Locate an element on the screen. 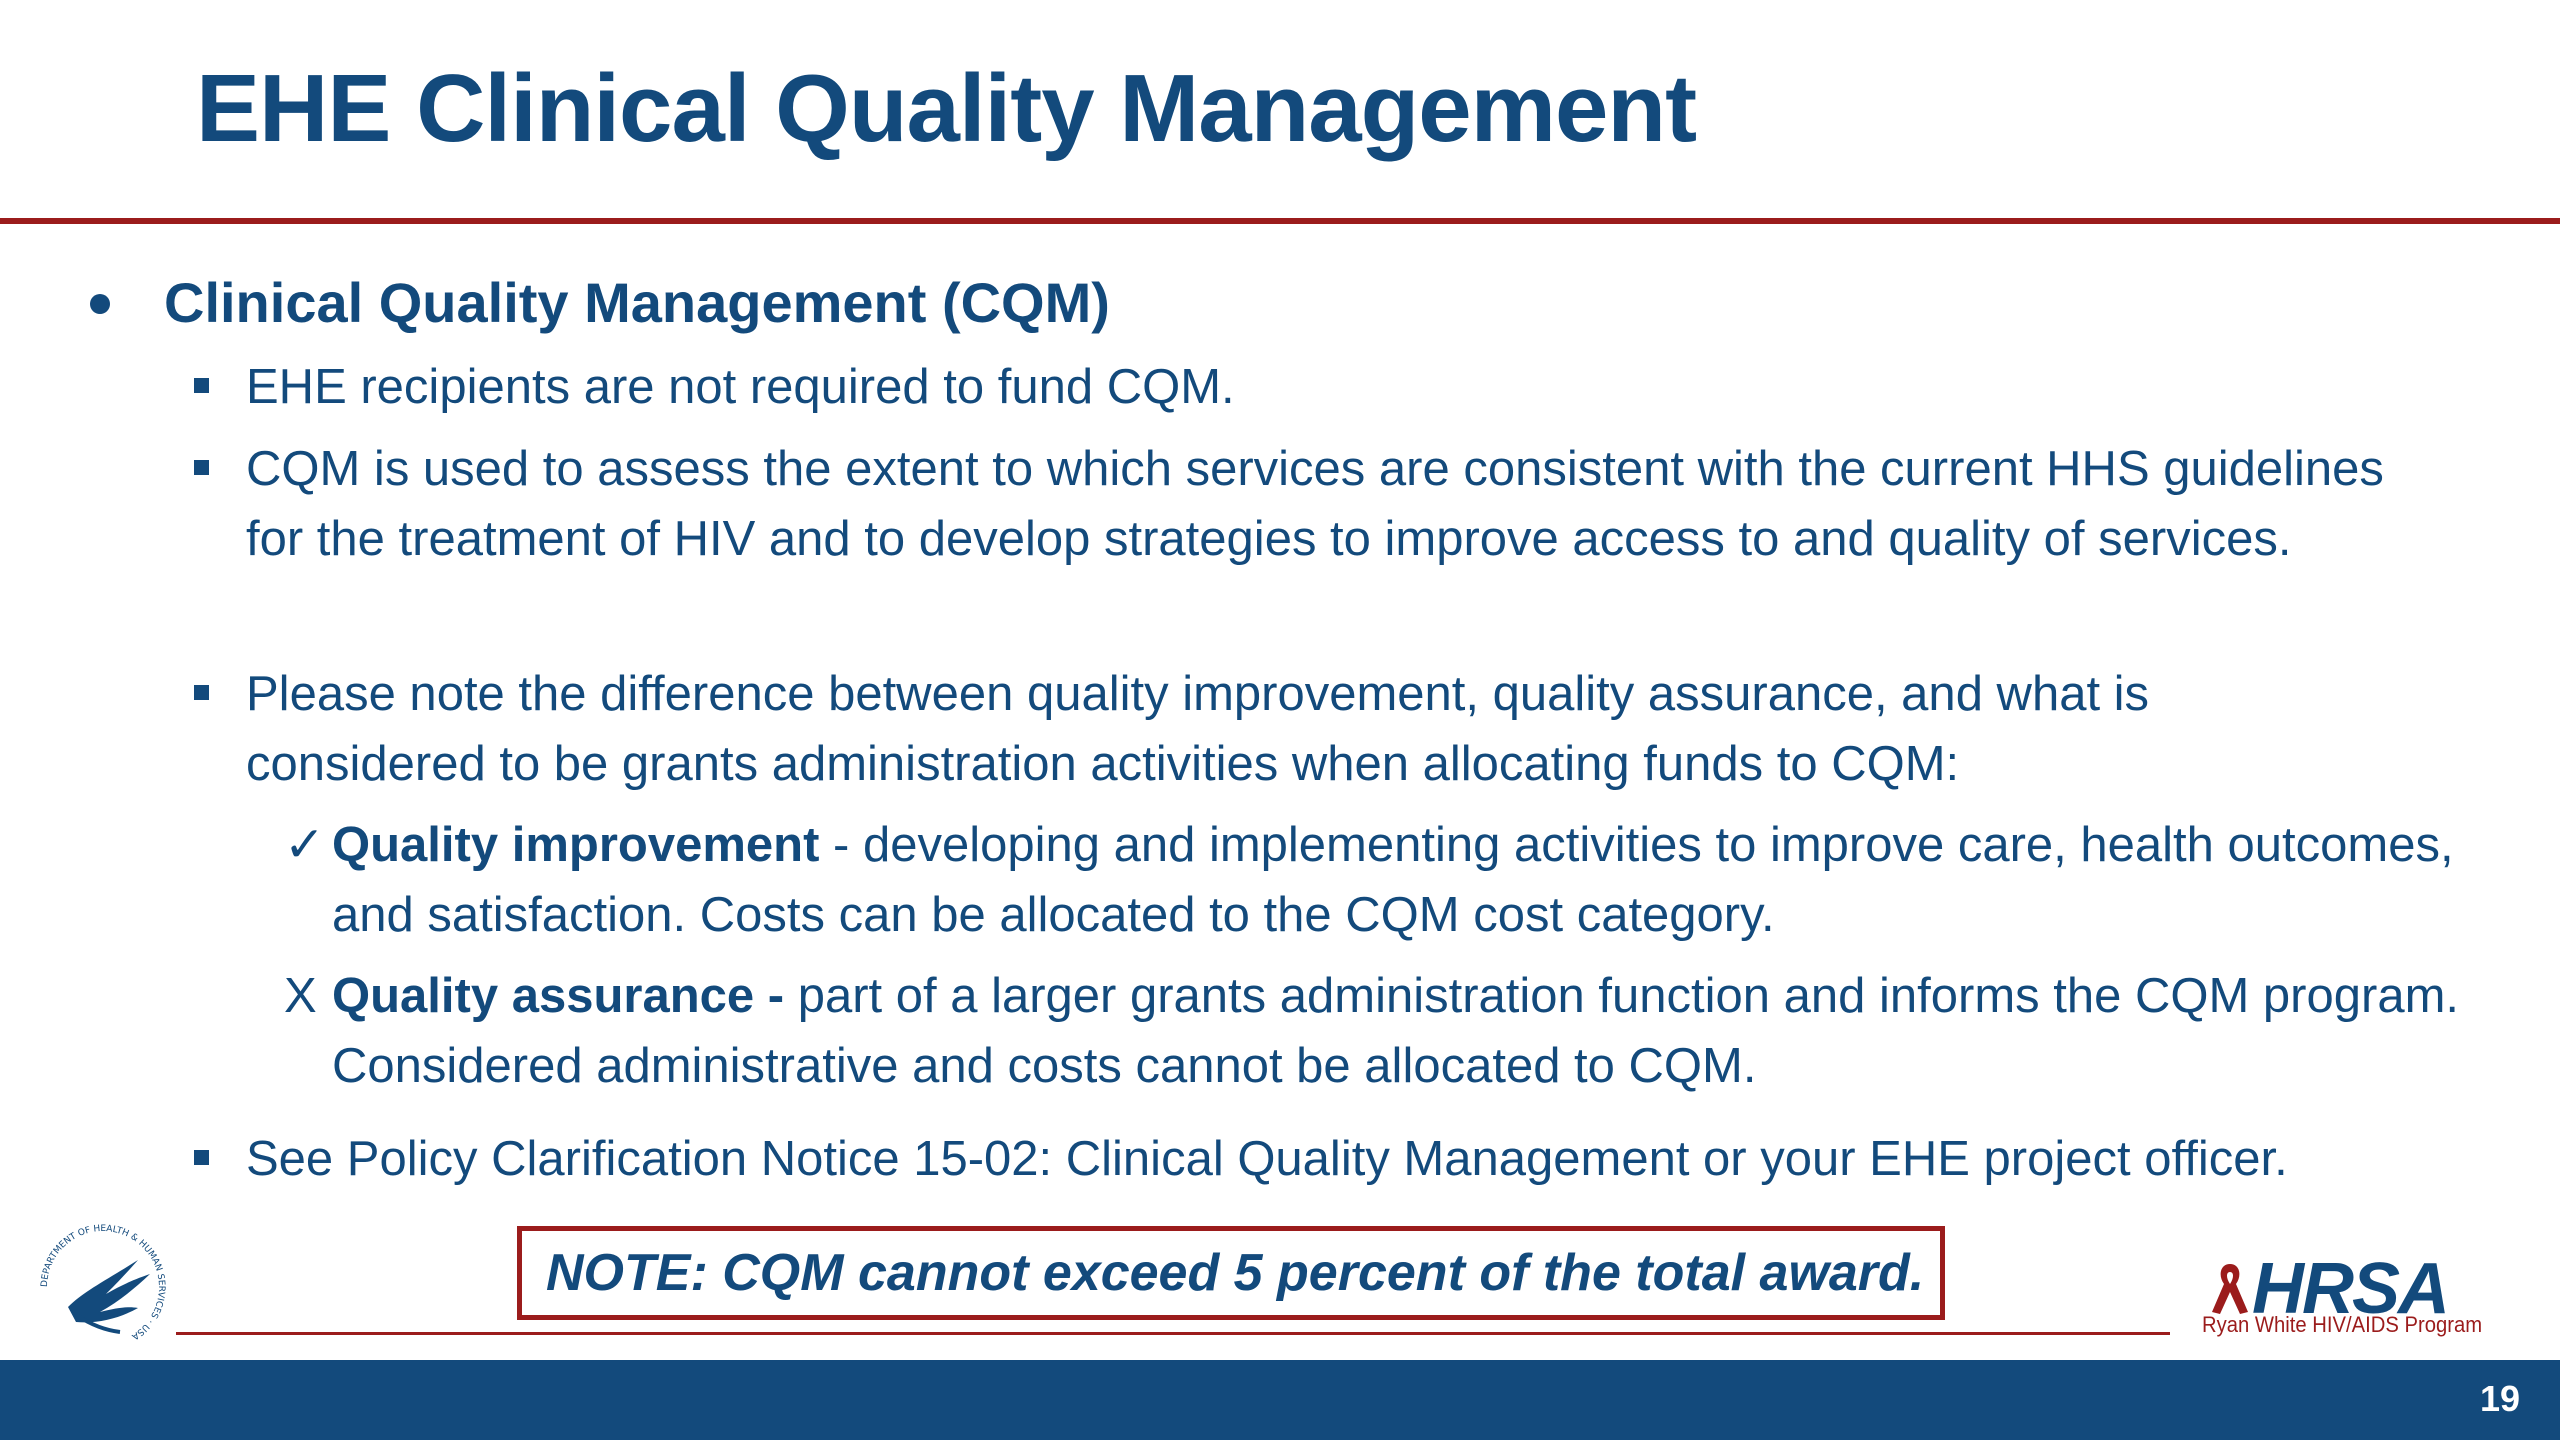  hrsa-logo: HRSA Ryan White HIV/AIDS Program is located at coordinates (2350, 1300).